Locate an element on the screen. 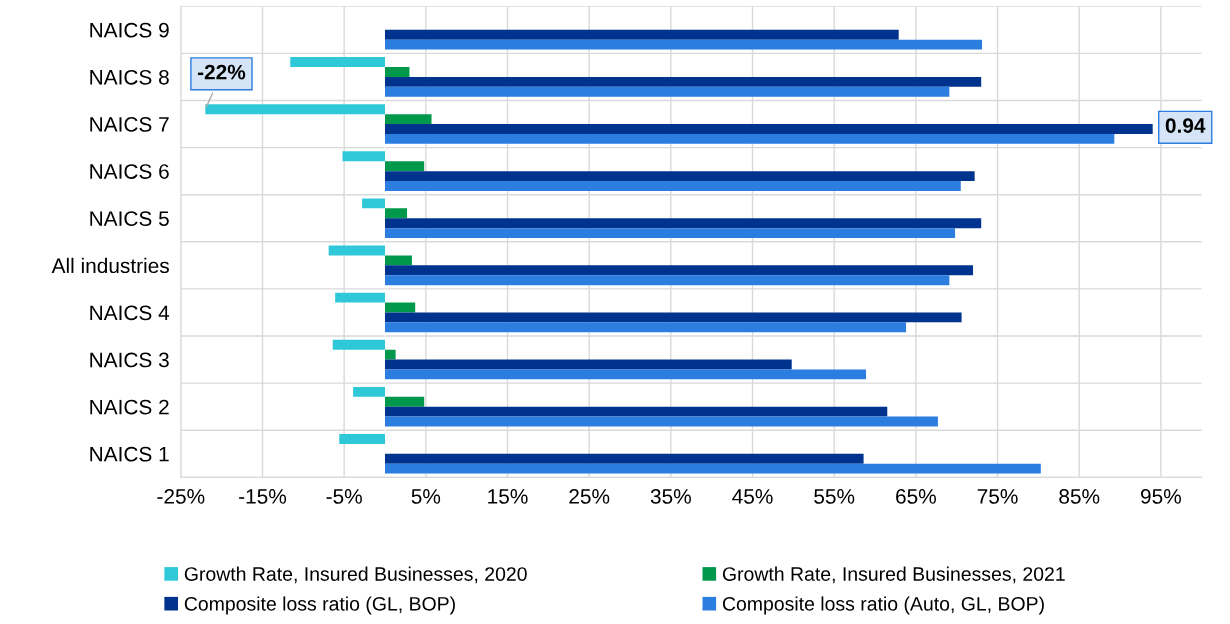 Image resolution: width=1230 pixels, height=624 pixels. x-tick-label: 95% is located at coordinates (1161, 496).